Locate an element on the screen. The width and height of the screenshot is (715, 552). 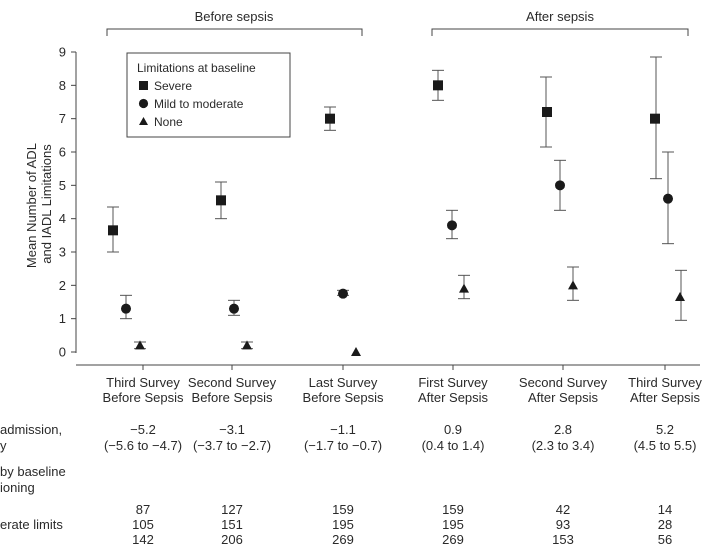
y-tick-label: 0 is located at coordinates (62, 352).